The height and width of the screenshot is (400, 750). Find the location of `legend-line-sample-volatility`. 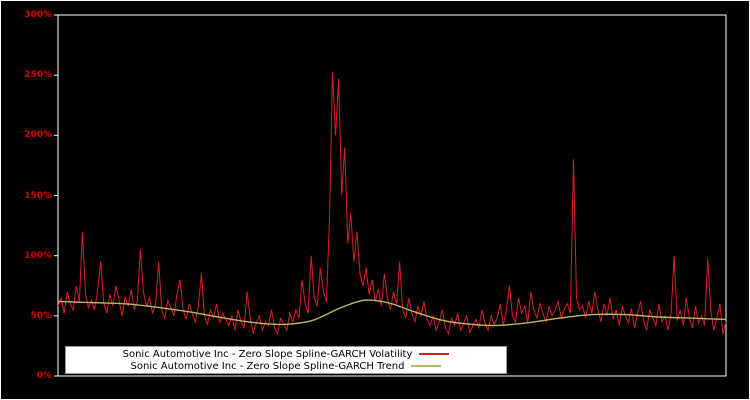

legend-line-sample-volatility is located at coordinates (434, 354).